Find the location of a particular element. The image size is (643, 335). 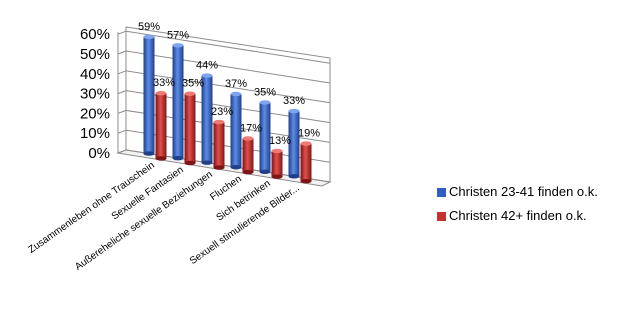

data-labels: 59% 33% 57% 35% 44% 23% 37% 17% 35% 13% 33% 19% is located at coordinates (229, 84).